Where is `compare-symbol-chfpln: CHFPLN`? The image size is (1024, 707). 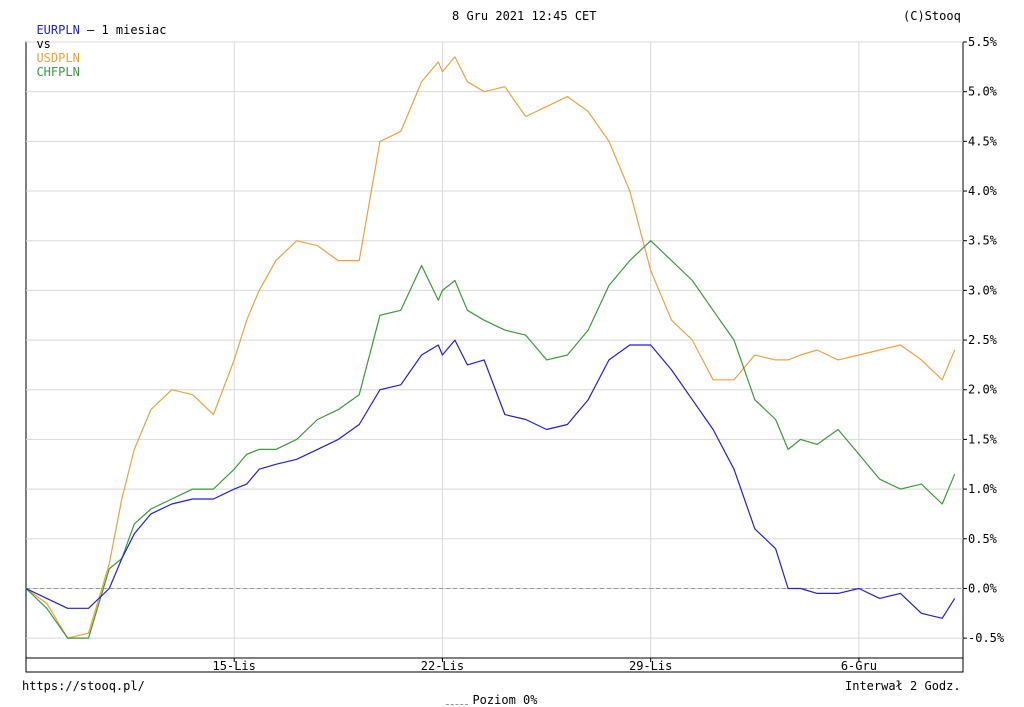
compare-symbol-chfpln: CHFPLN is located at coordinates (58, 72).